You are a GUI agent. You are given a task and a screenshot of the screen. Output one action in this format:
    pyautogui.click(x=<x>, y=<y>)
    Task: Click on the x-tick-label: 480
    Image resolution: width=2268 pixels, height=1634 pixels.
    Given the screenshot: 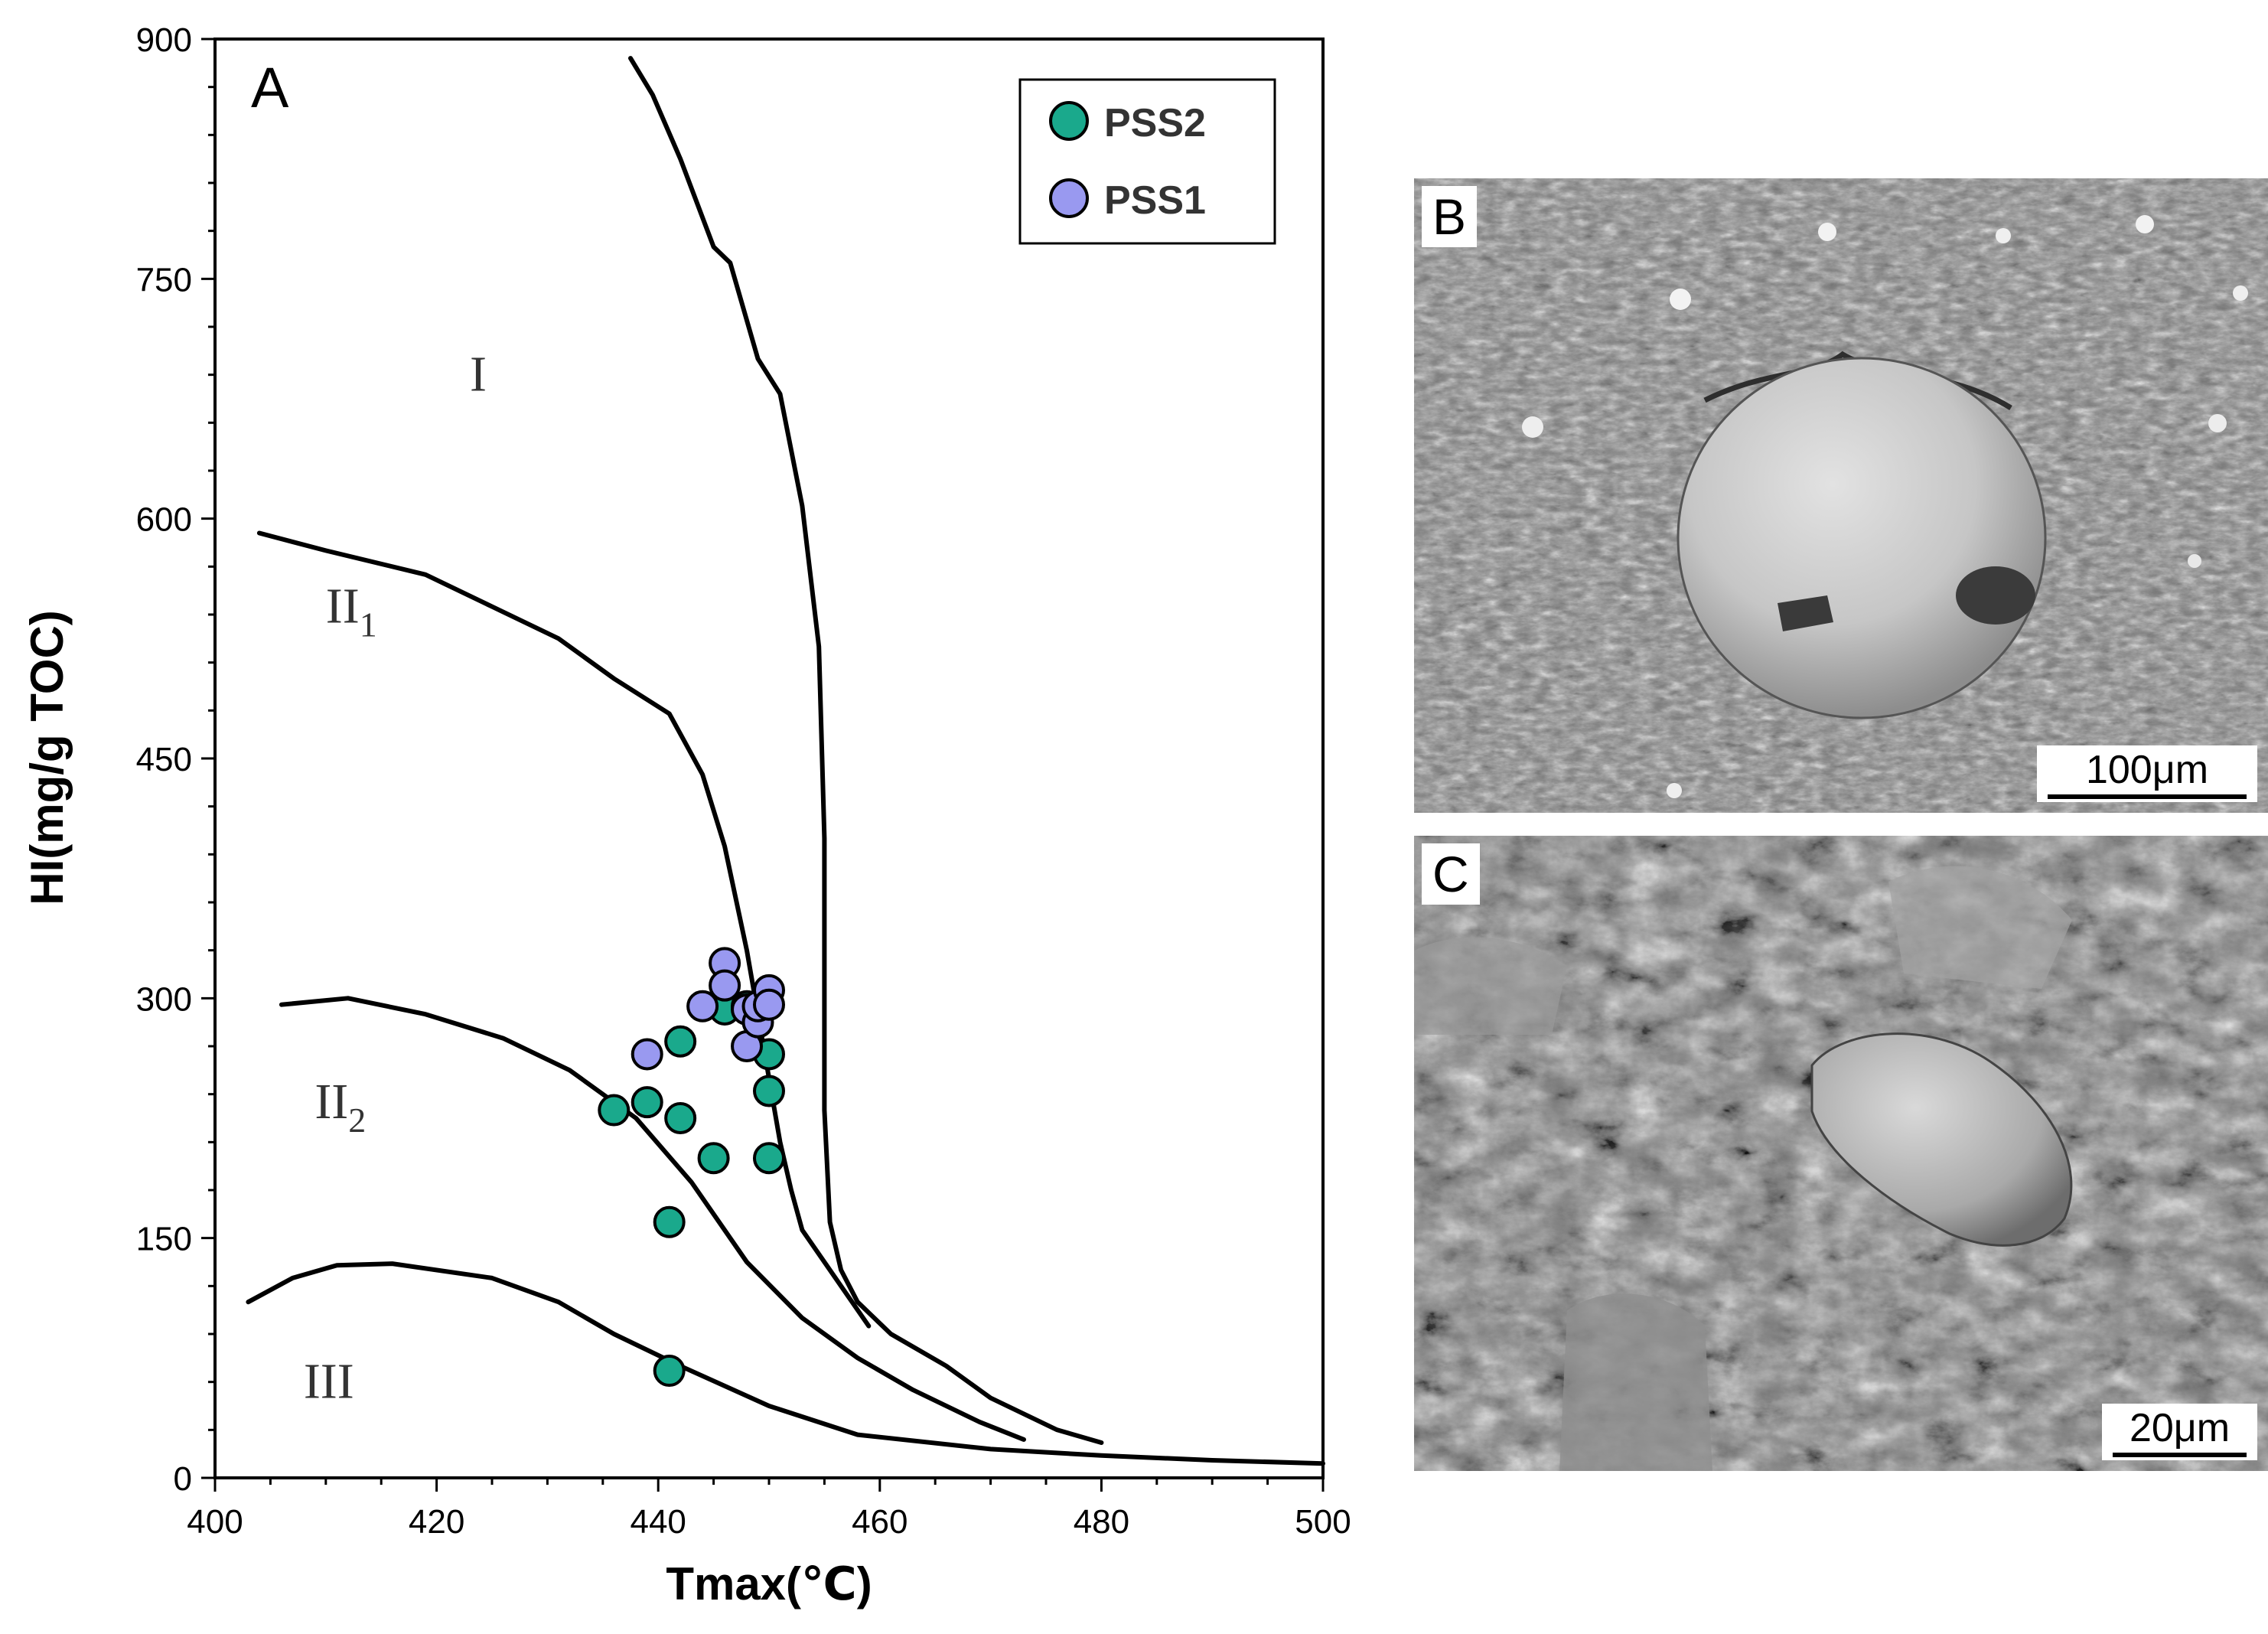 What is the action you would take?
    pyautogui.click(x=1101, y=1522)
    